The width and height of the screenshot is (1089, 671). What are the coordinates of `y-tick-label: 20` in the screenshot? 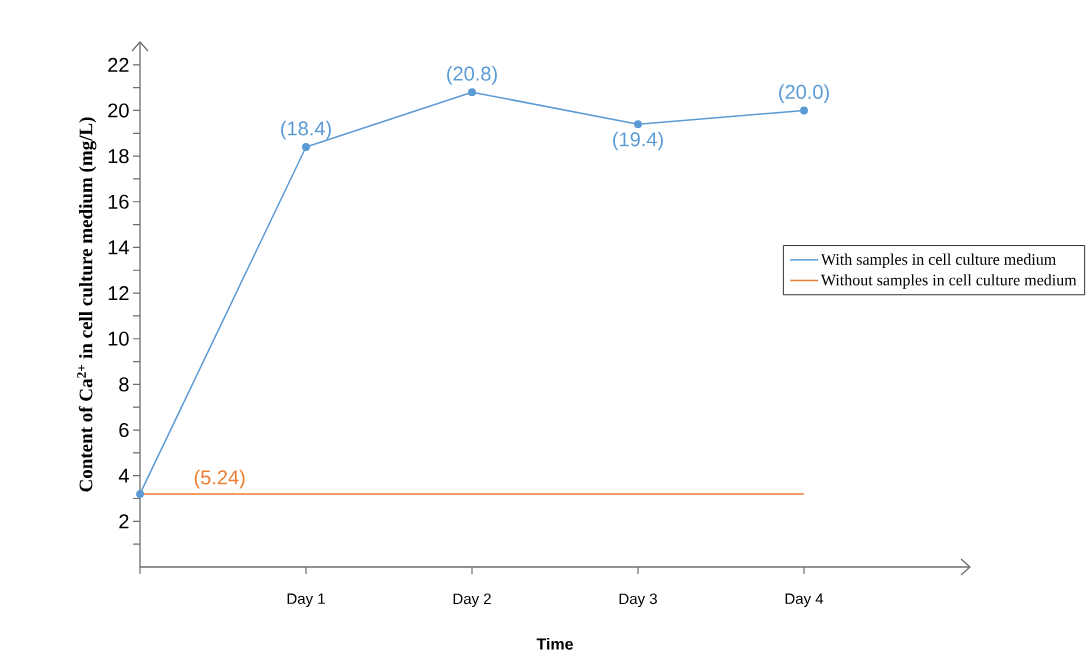 It's located at (118, 110).